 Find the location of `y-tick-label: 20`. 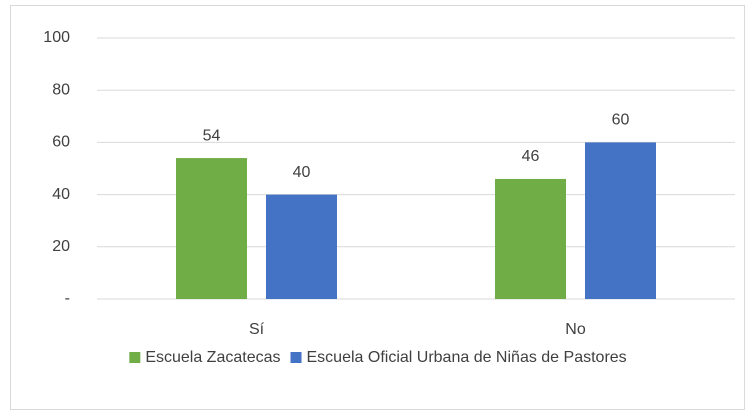

y-tick-label: 20 is located at coordinates (61, 246).